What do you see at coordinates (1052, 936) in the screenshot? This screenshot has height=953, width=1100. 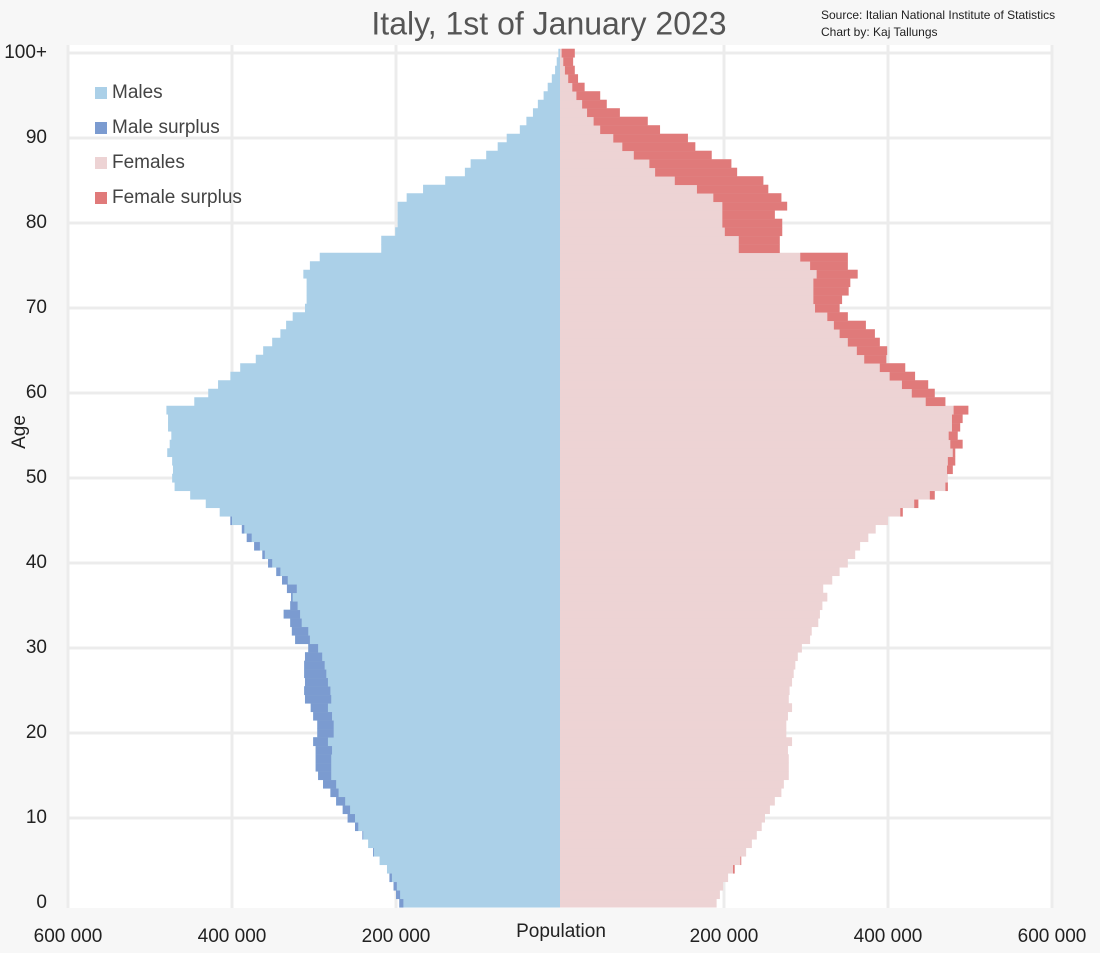 I see `x-tick-label: 600 000` at bounding box center [1052, 936].